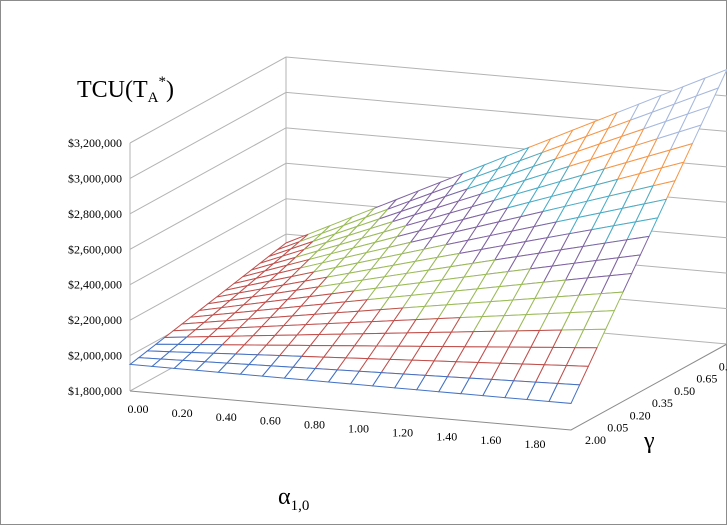 This screenshot has width=727, height=526. I want to click on y-tick-label: 2.00, so click(595, 440).